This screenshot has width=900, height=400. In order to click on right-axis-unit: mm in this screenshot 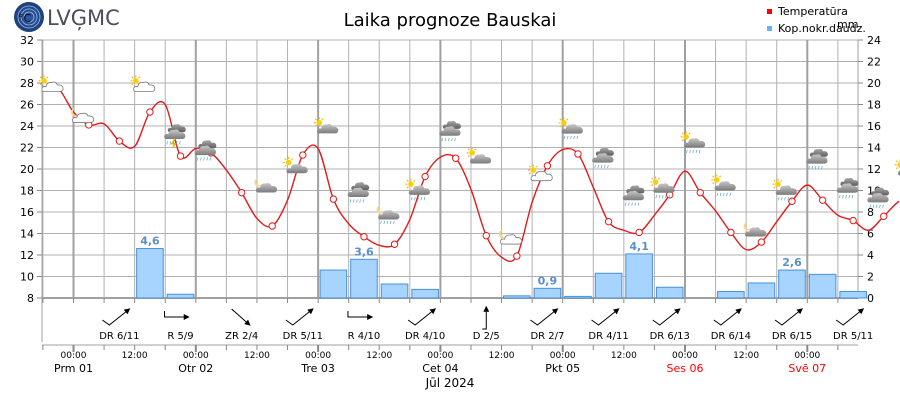, I will do `click(847, 24)`.